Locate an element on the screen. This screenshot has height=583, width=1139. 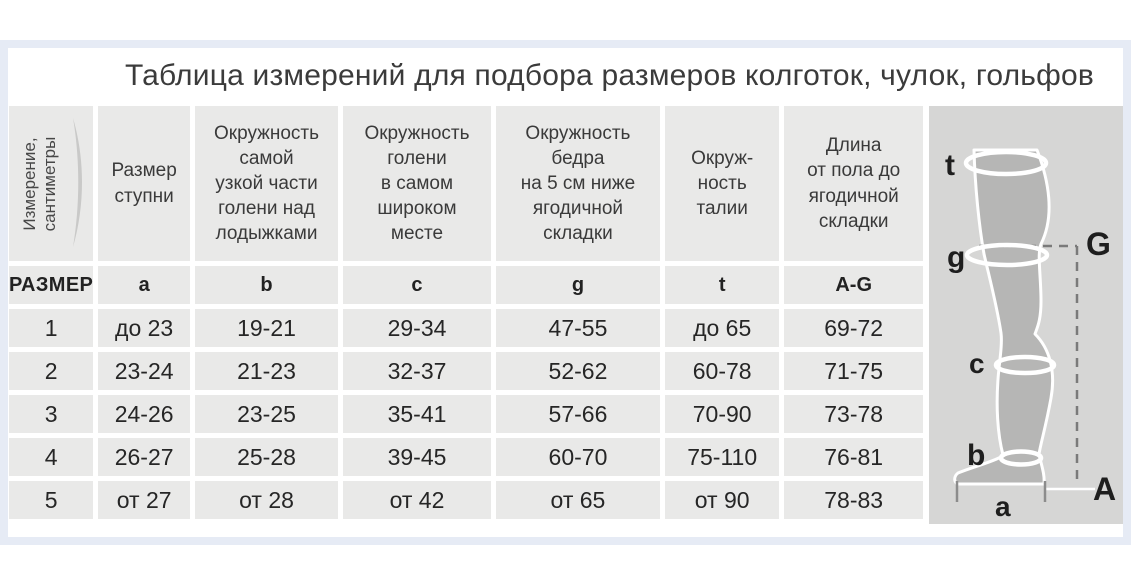
table-cell: 35-41 is located at coordinates (417, 414).